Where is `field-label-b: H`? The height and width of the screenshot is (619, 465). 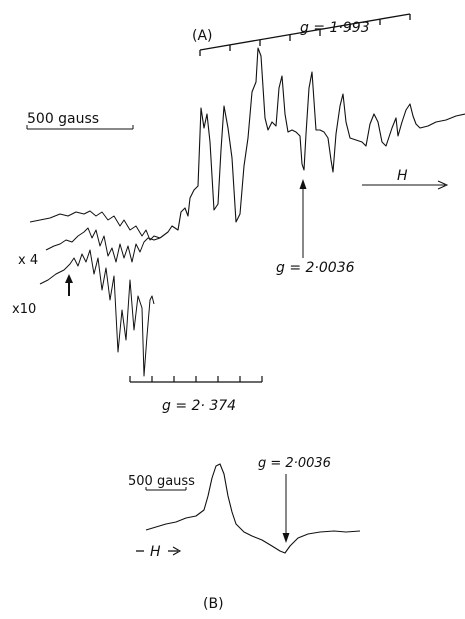 field-label-b: H is located at coordinates (155, 552).